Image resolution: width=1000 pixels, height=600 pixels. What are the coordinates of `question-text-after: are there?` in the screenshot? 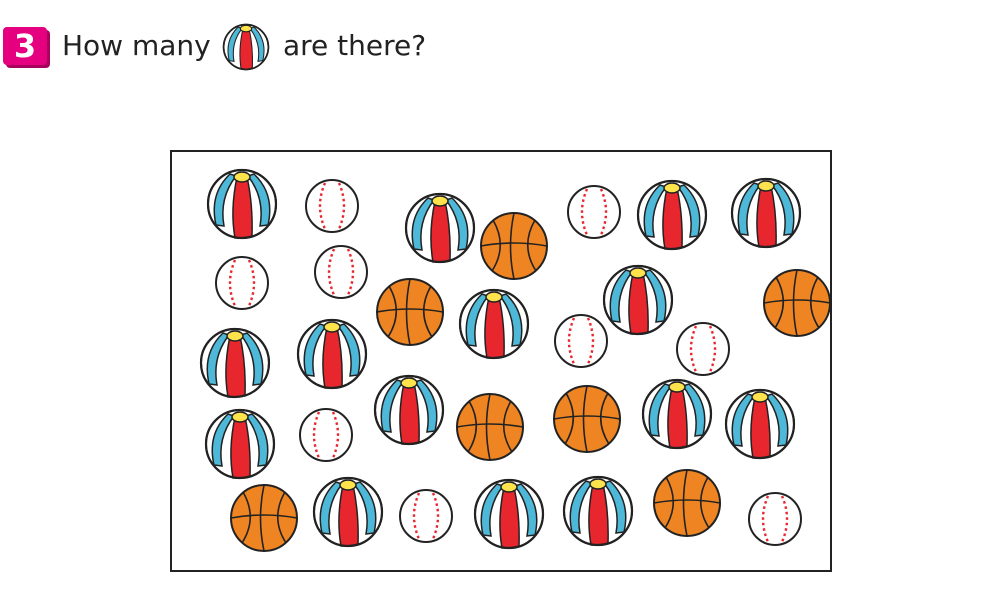 It's located at (355, 45).